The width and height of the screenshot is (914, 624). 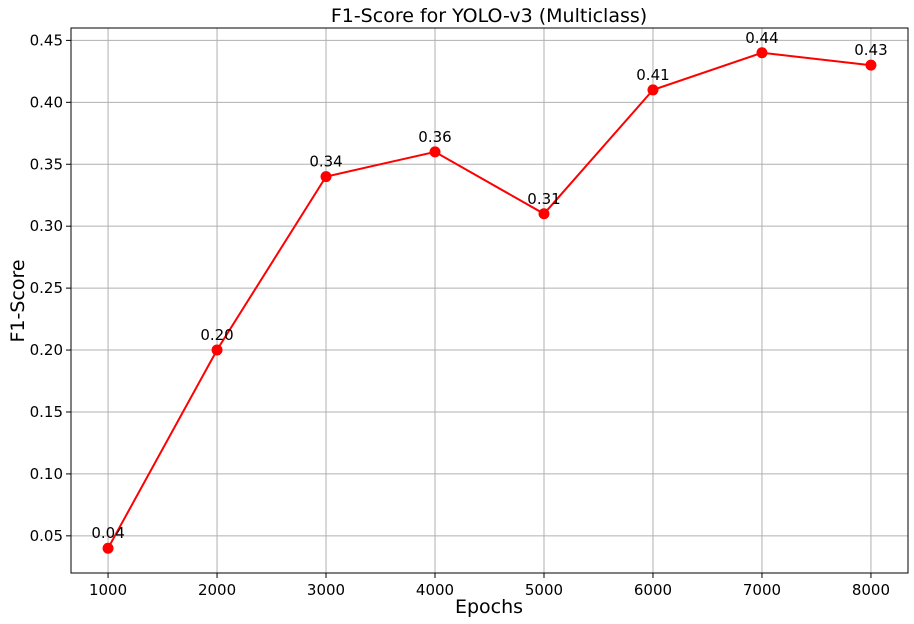 I want to click on y-axis-ticks: 0.05 0.10 0.15 0.20 0.25 0.30 0.35 0.40 0.45, so click(x=50, y=288).